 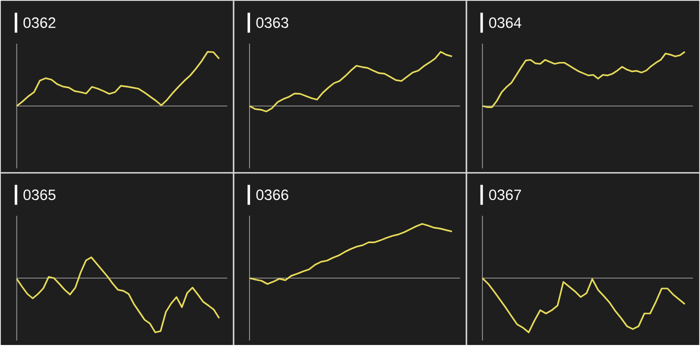 What do you see at coordinates (505, 23) in the screenshot?
I see `chart-title: 0364` at bounding box center [505, 23].